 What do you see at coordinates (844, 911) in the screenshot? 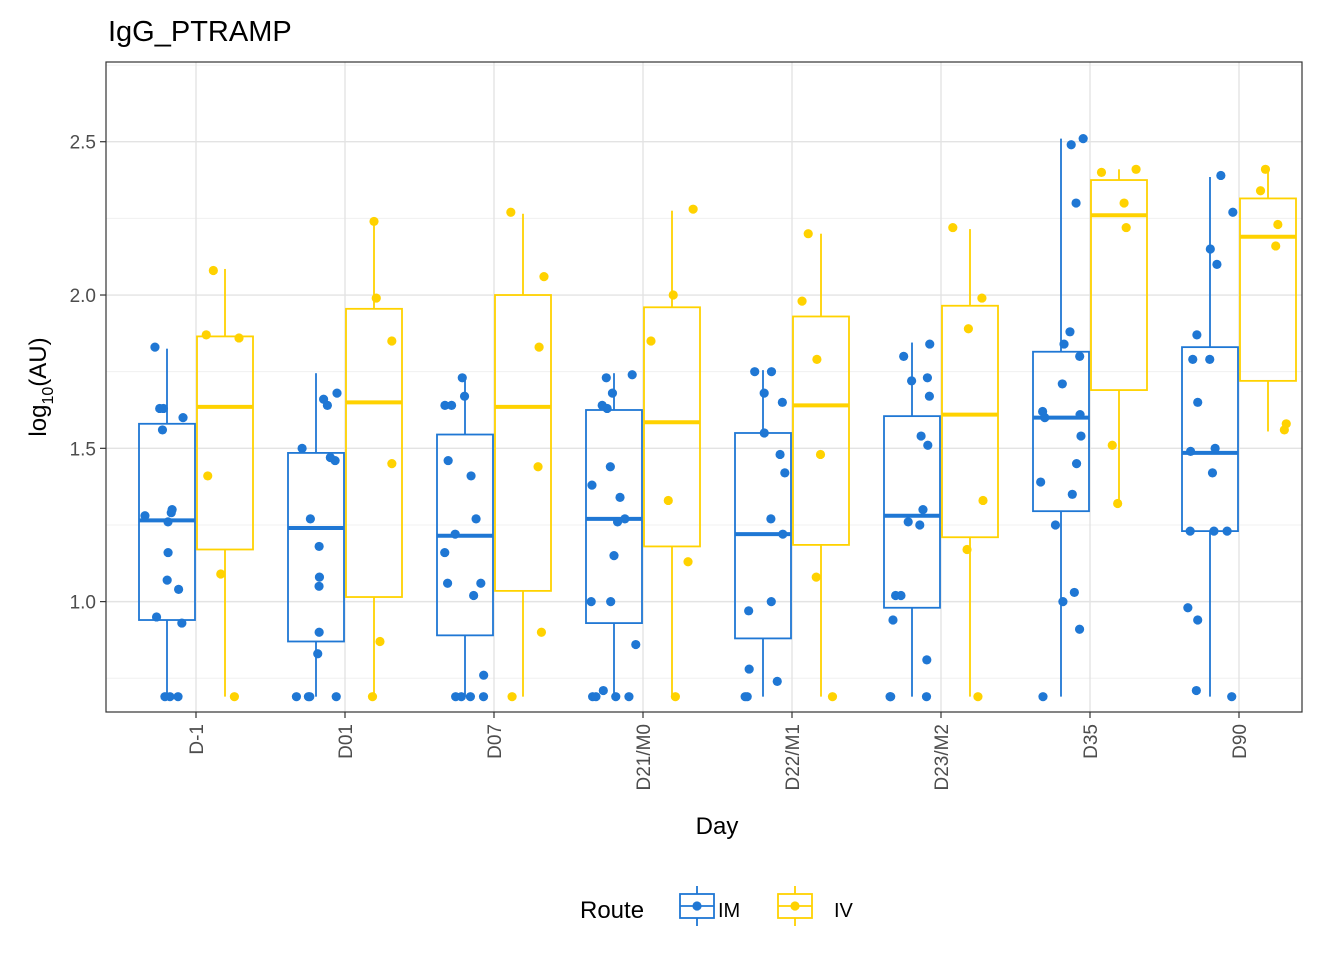
I see `legend-label-iv: IV` at bounding box center [844, 911].